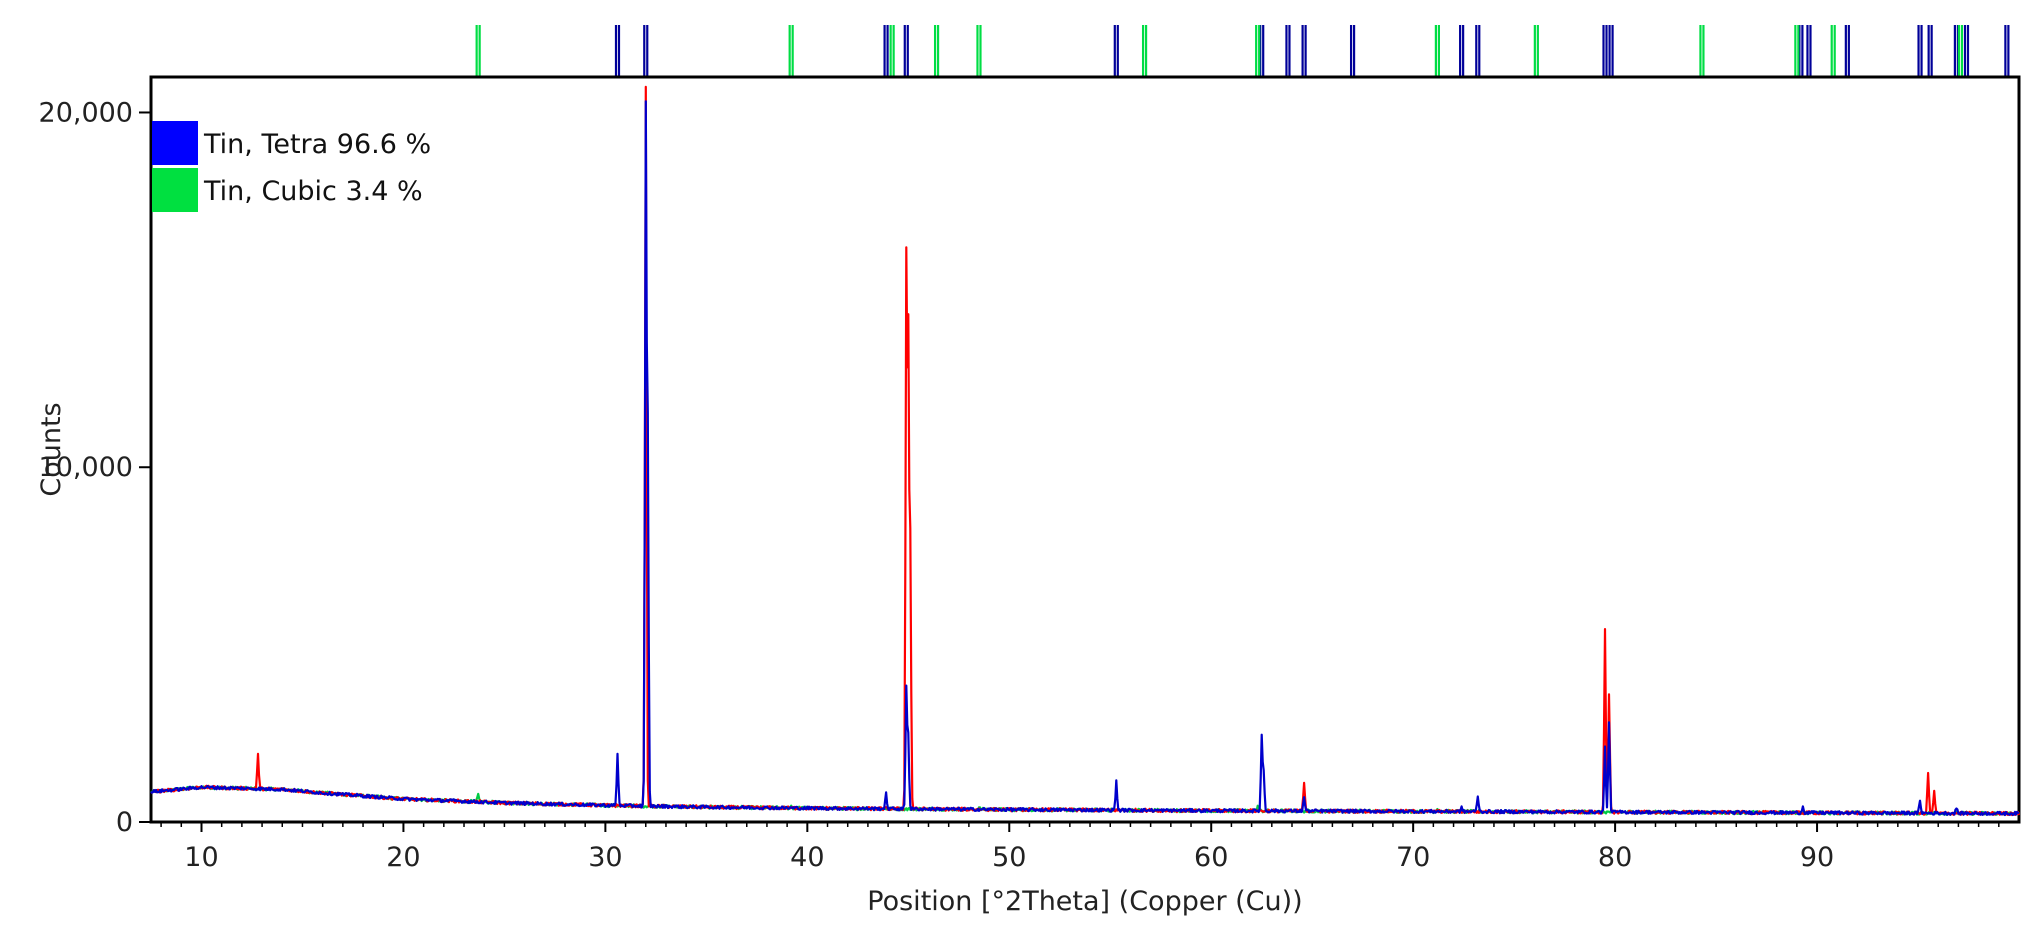  I want to click on y-axis-title: Counts, so click(51, 449).